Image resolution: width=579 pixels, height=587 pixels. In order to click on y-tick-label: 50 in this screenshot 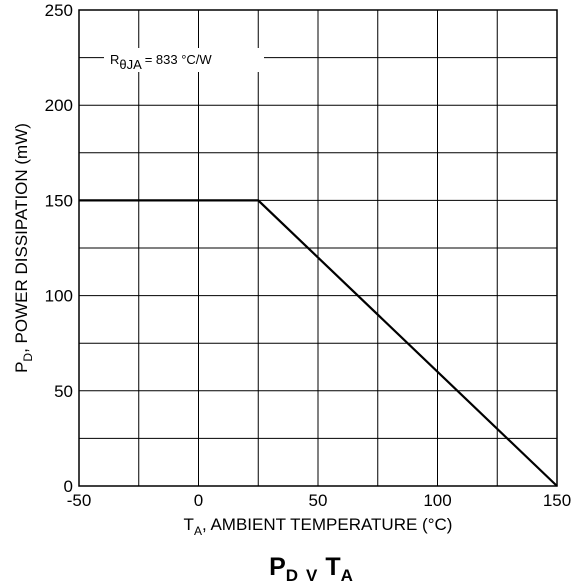, I will do `click(63, 391)`.